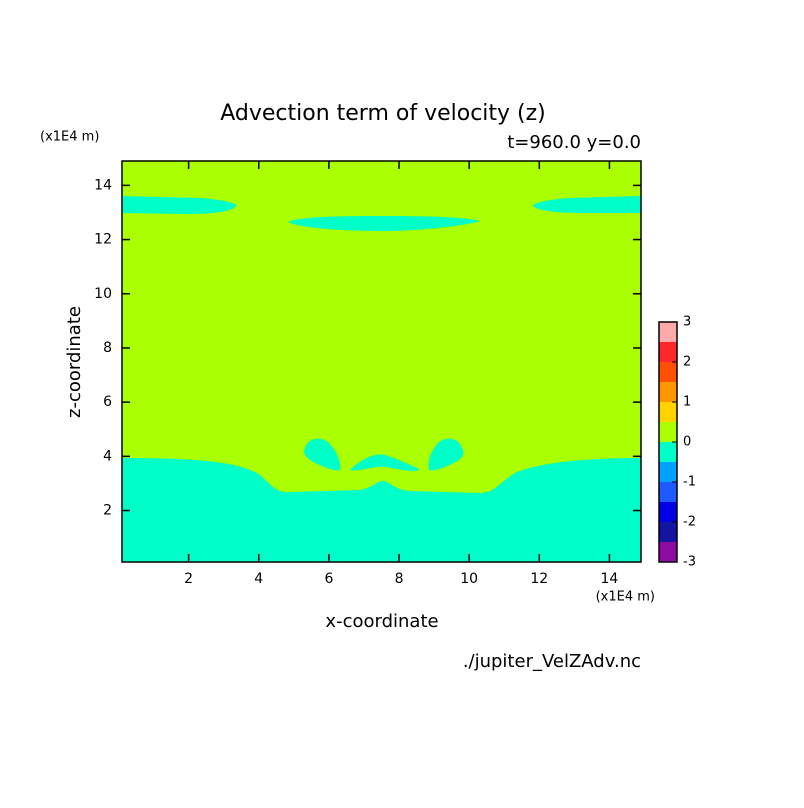  Describe the element at coordinates (69, 137) in the screenshot. I see `y-unit: (x1E4 m)` at that location.